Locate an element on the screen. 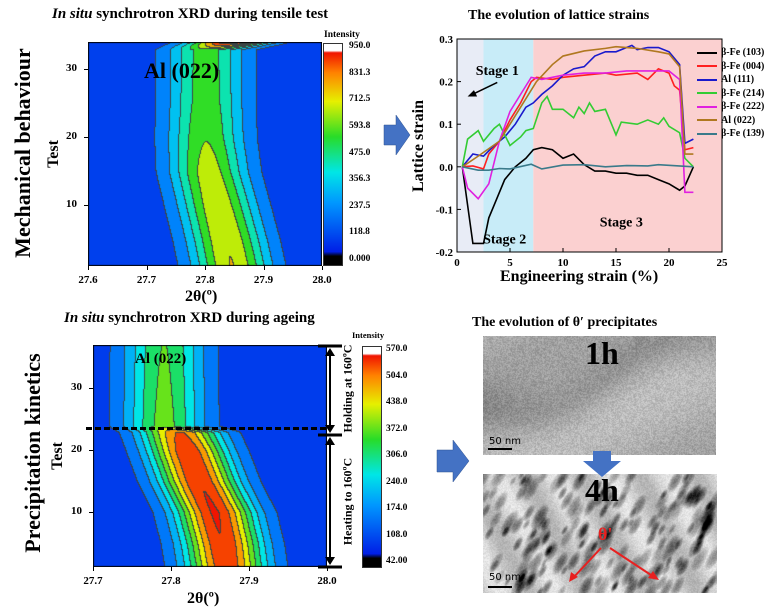  title-rest: synchrotron XRD during ageing is located at coordinates (209, 318).